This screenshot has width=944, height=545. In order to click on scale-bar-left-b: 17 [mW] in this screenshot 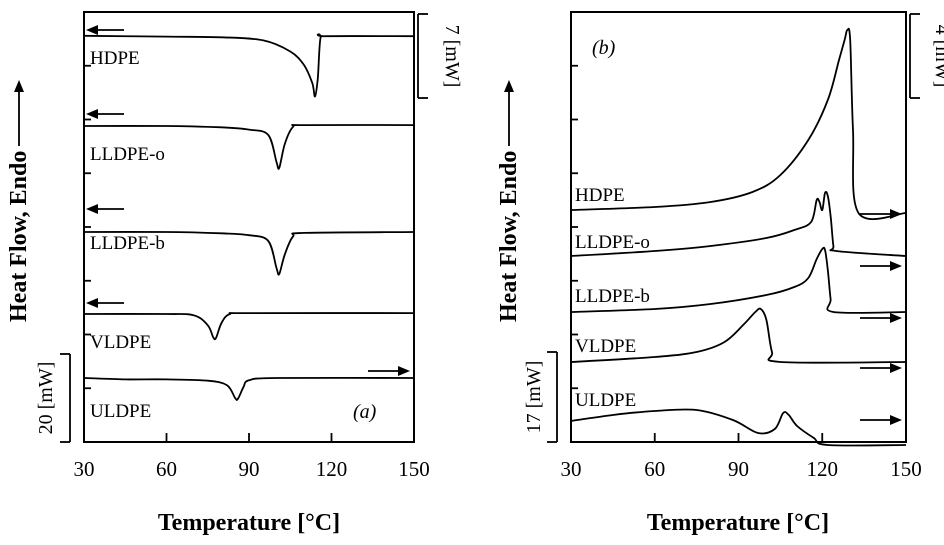, I will do `click(540, 397)`.